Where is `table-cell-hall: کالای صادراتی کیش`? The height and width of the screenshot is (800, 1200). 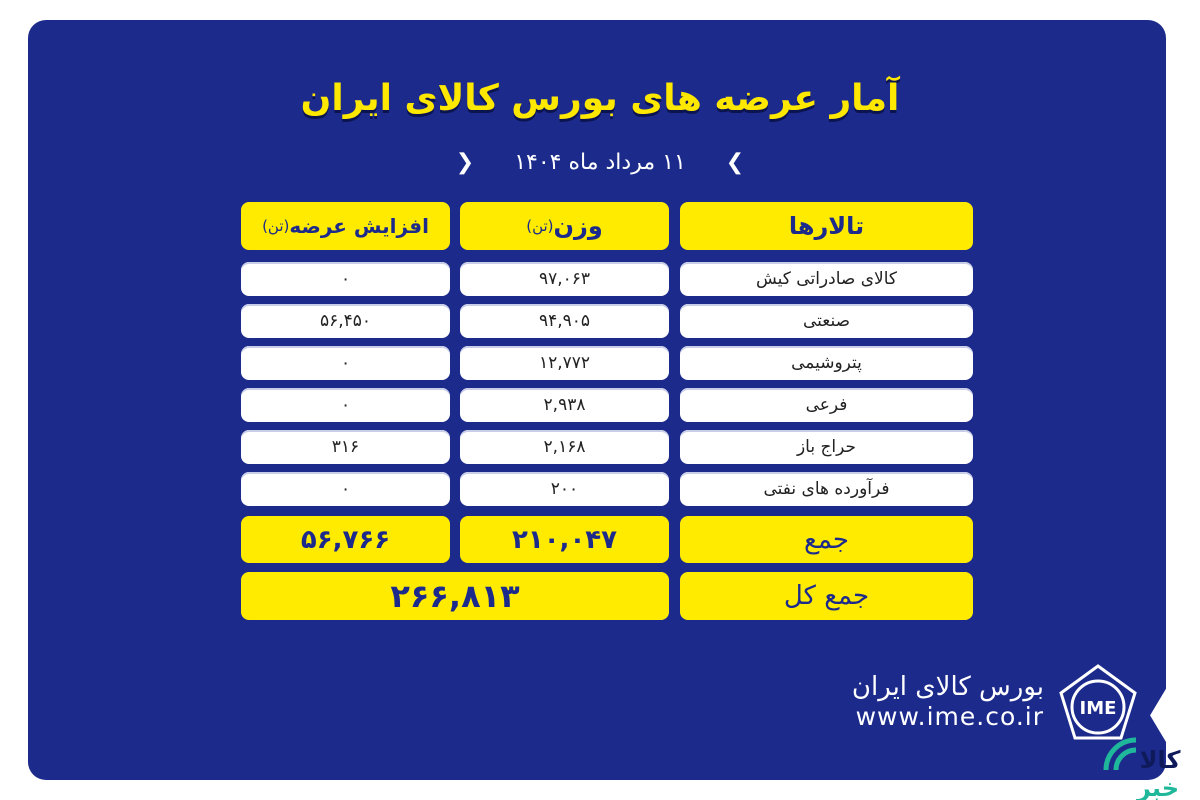 table-cell-hall: کالای صادراتی کیش is located at coordinates (826, 279).